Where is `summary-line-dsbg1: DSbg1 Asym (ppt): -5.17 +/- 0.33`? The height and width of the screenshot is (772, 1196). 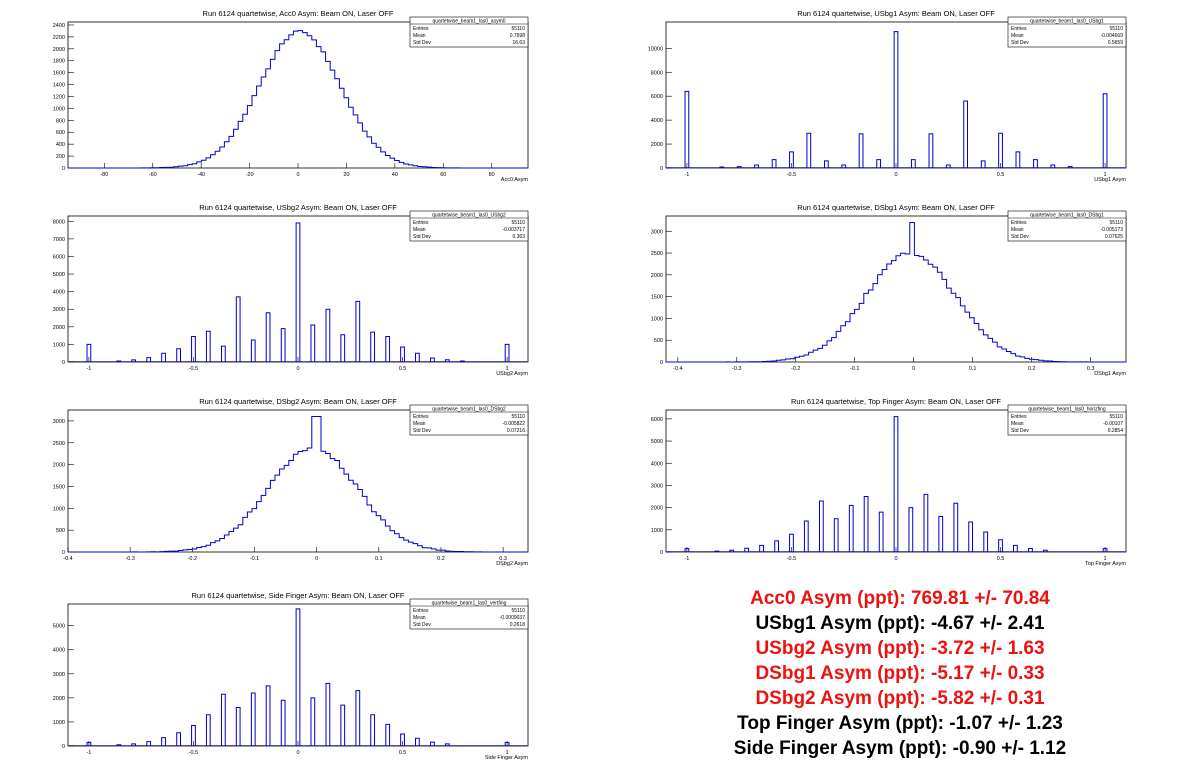 summary-line-dsbg1: DSbg1 Asym (ppt): -5.17 +/- 0.33 is located at coordinates (900, 673).